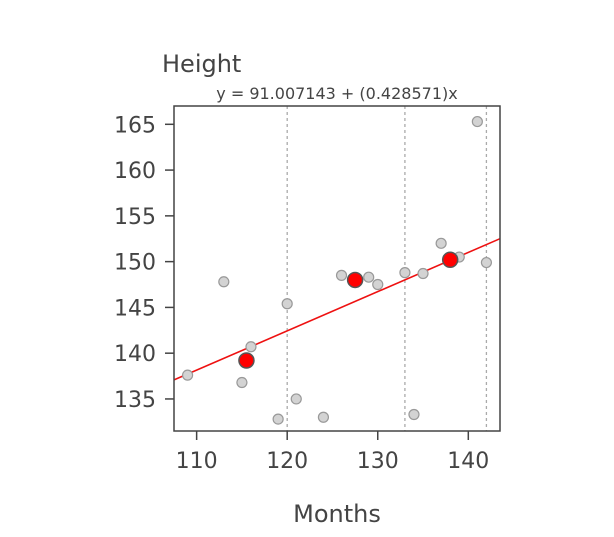  What do you see at coordinates (135, 400) in the screenshot?
I see `y-tick-label-0: 135` at bounding box center [135, 400].